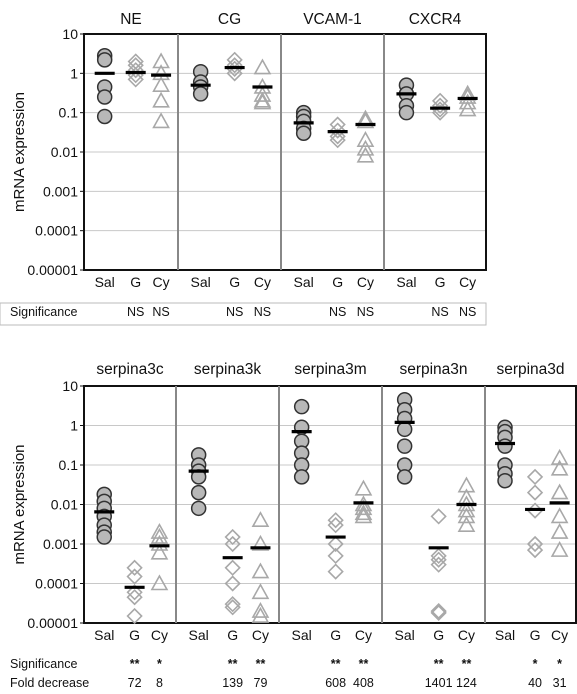 The height and width of the screenshot is (694, 577). I want to click on fold-decrease-value: 408, so click(363, 683).